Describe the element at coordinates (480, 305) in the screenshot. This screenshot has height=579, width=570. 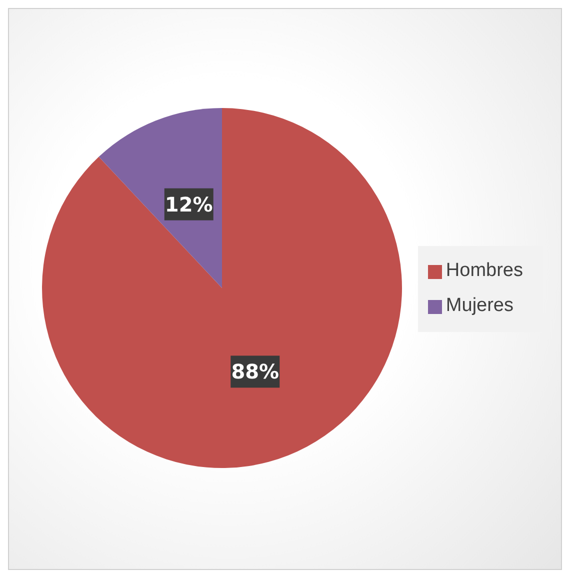
I see `legend-label: Mujeres` at that location.